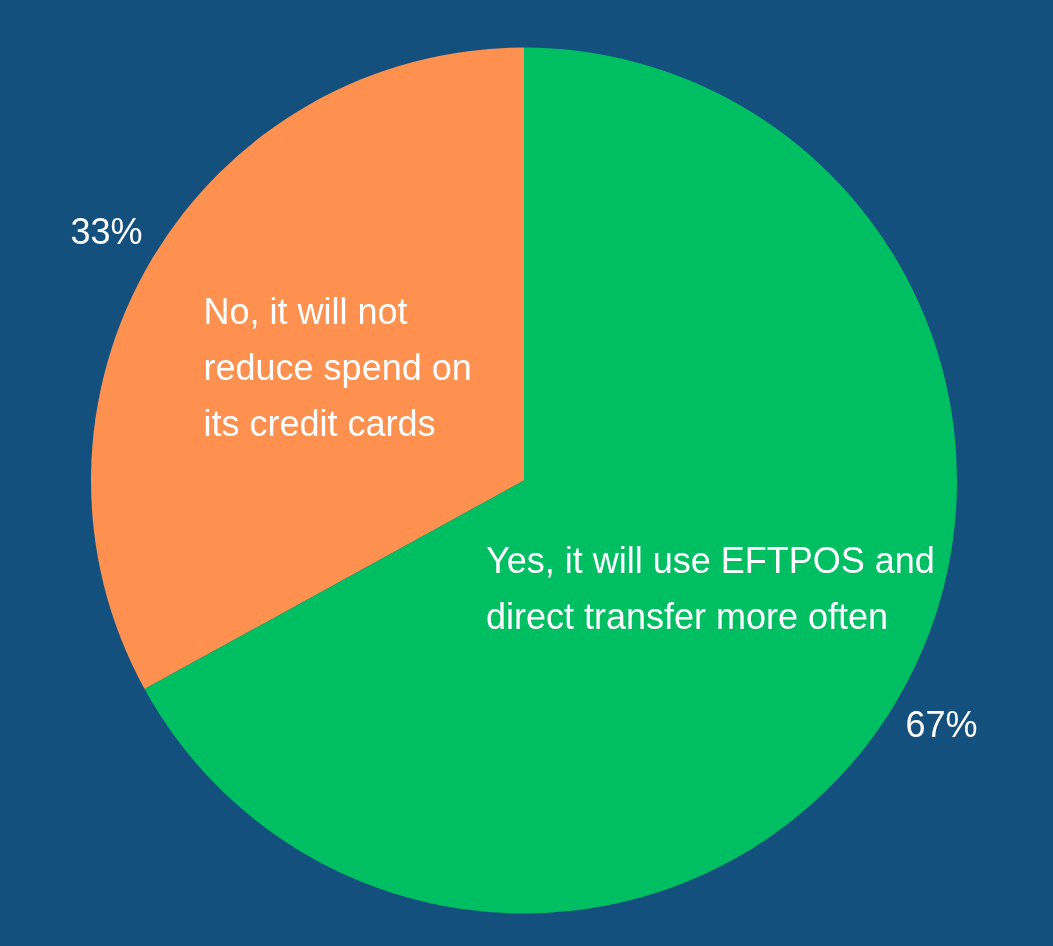 The height and width of the screenshot is (946, 1053). What do you see at coordinates (710, 588) in the screenshot?
I see `slice-label: Yes, it will use EFTPOS and direct transfer more often` at bounding box center [710, 588].